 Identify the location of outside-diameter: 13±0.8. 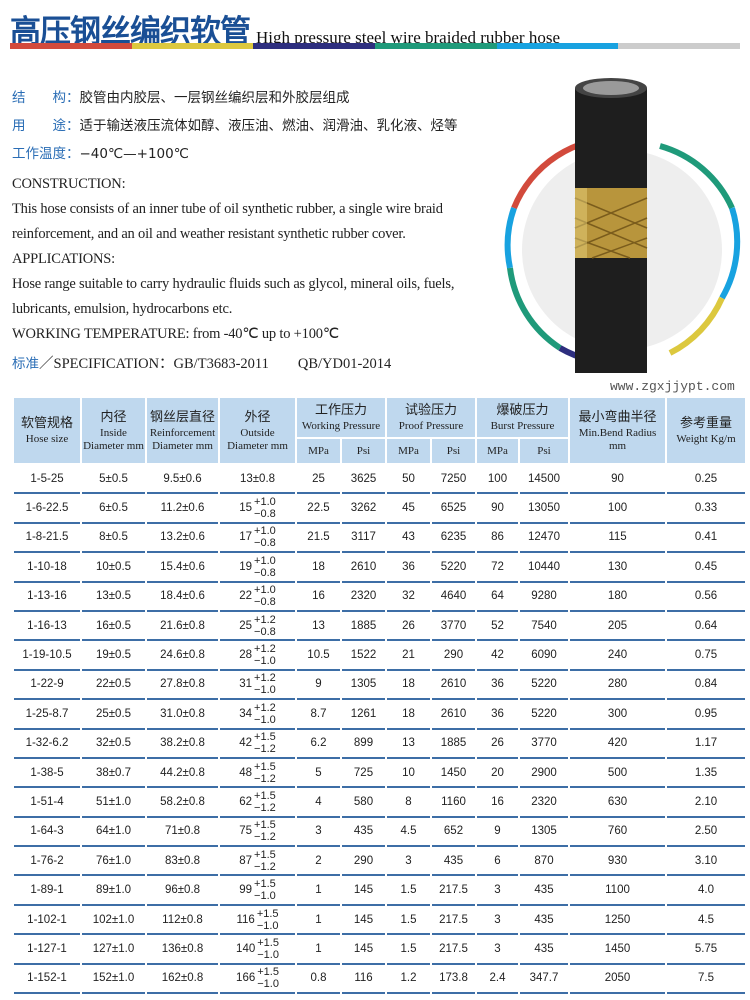
(257, 478).